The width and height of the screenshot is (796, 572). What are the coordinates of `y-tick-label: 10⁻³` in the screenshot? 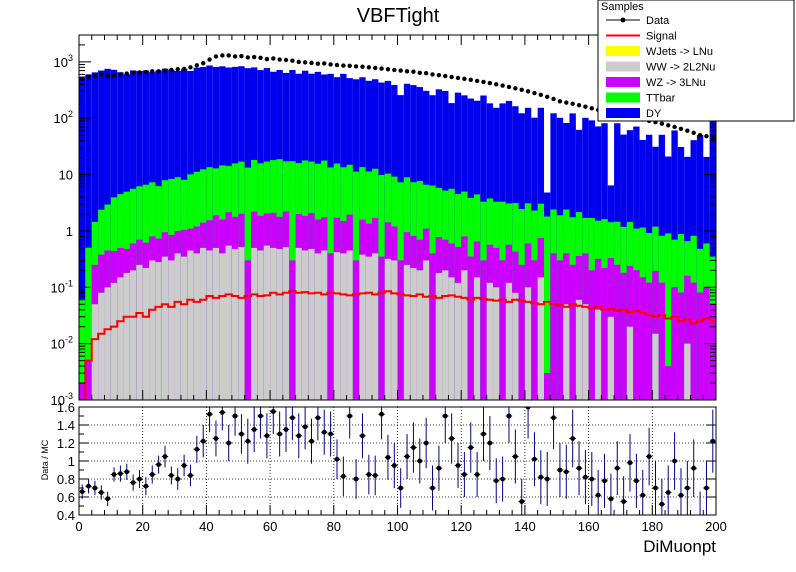 It's located at (62, 399).